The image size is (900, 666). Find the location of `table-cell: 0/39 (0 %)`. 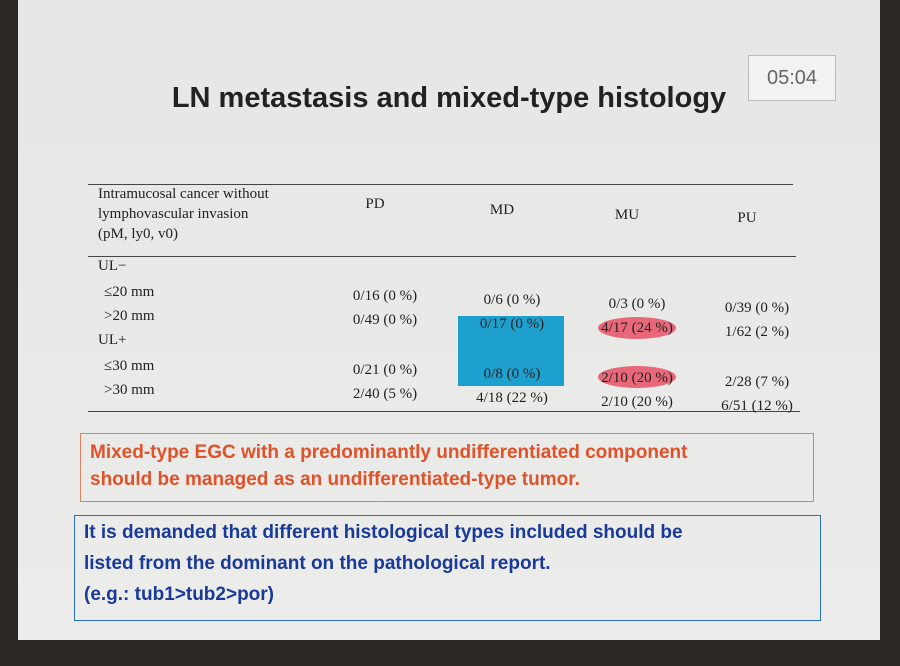

table-cell: 0/39 (0 %) is located at coordinates (757, 308).